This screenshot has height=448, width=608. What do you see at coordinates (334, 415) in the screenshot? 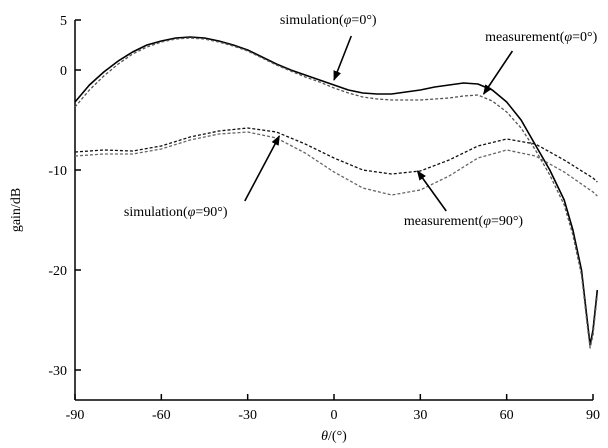
I see `x-tick-label: 0` at bounding box center [334, 415].